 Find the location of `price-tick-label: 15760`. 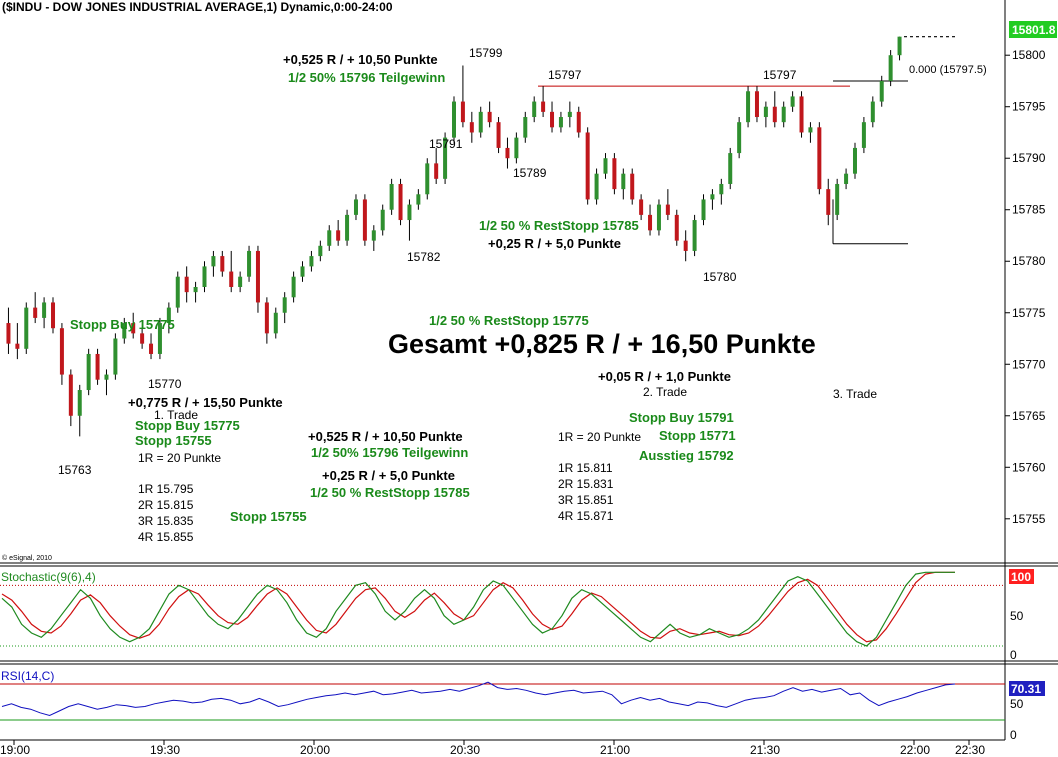

price-tick-label: 15760 is located at coordinates (1029, 467).